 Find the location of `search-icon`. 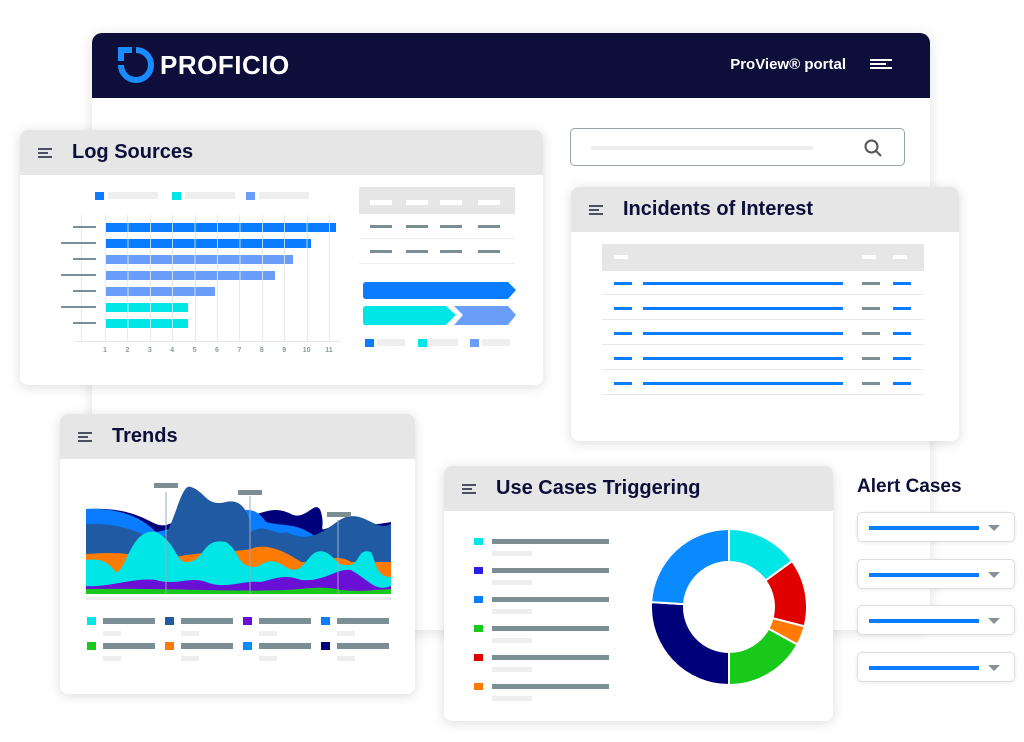

search-icon is located at coordinates (873, 148).